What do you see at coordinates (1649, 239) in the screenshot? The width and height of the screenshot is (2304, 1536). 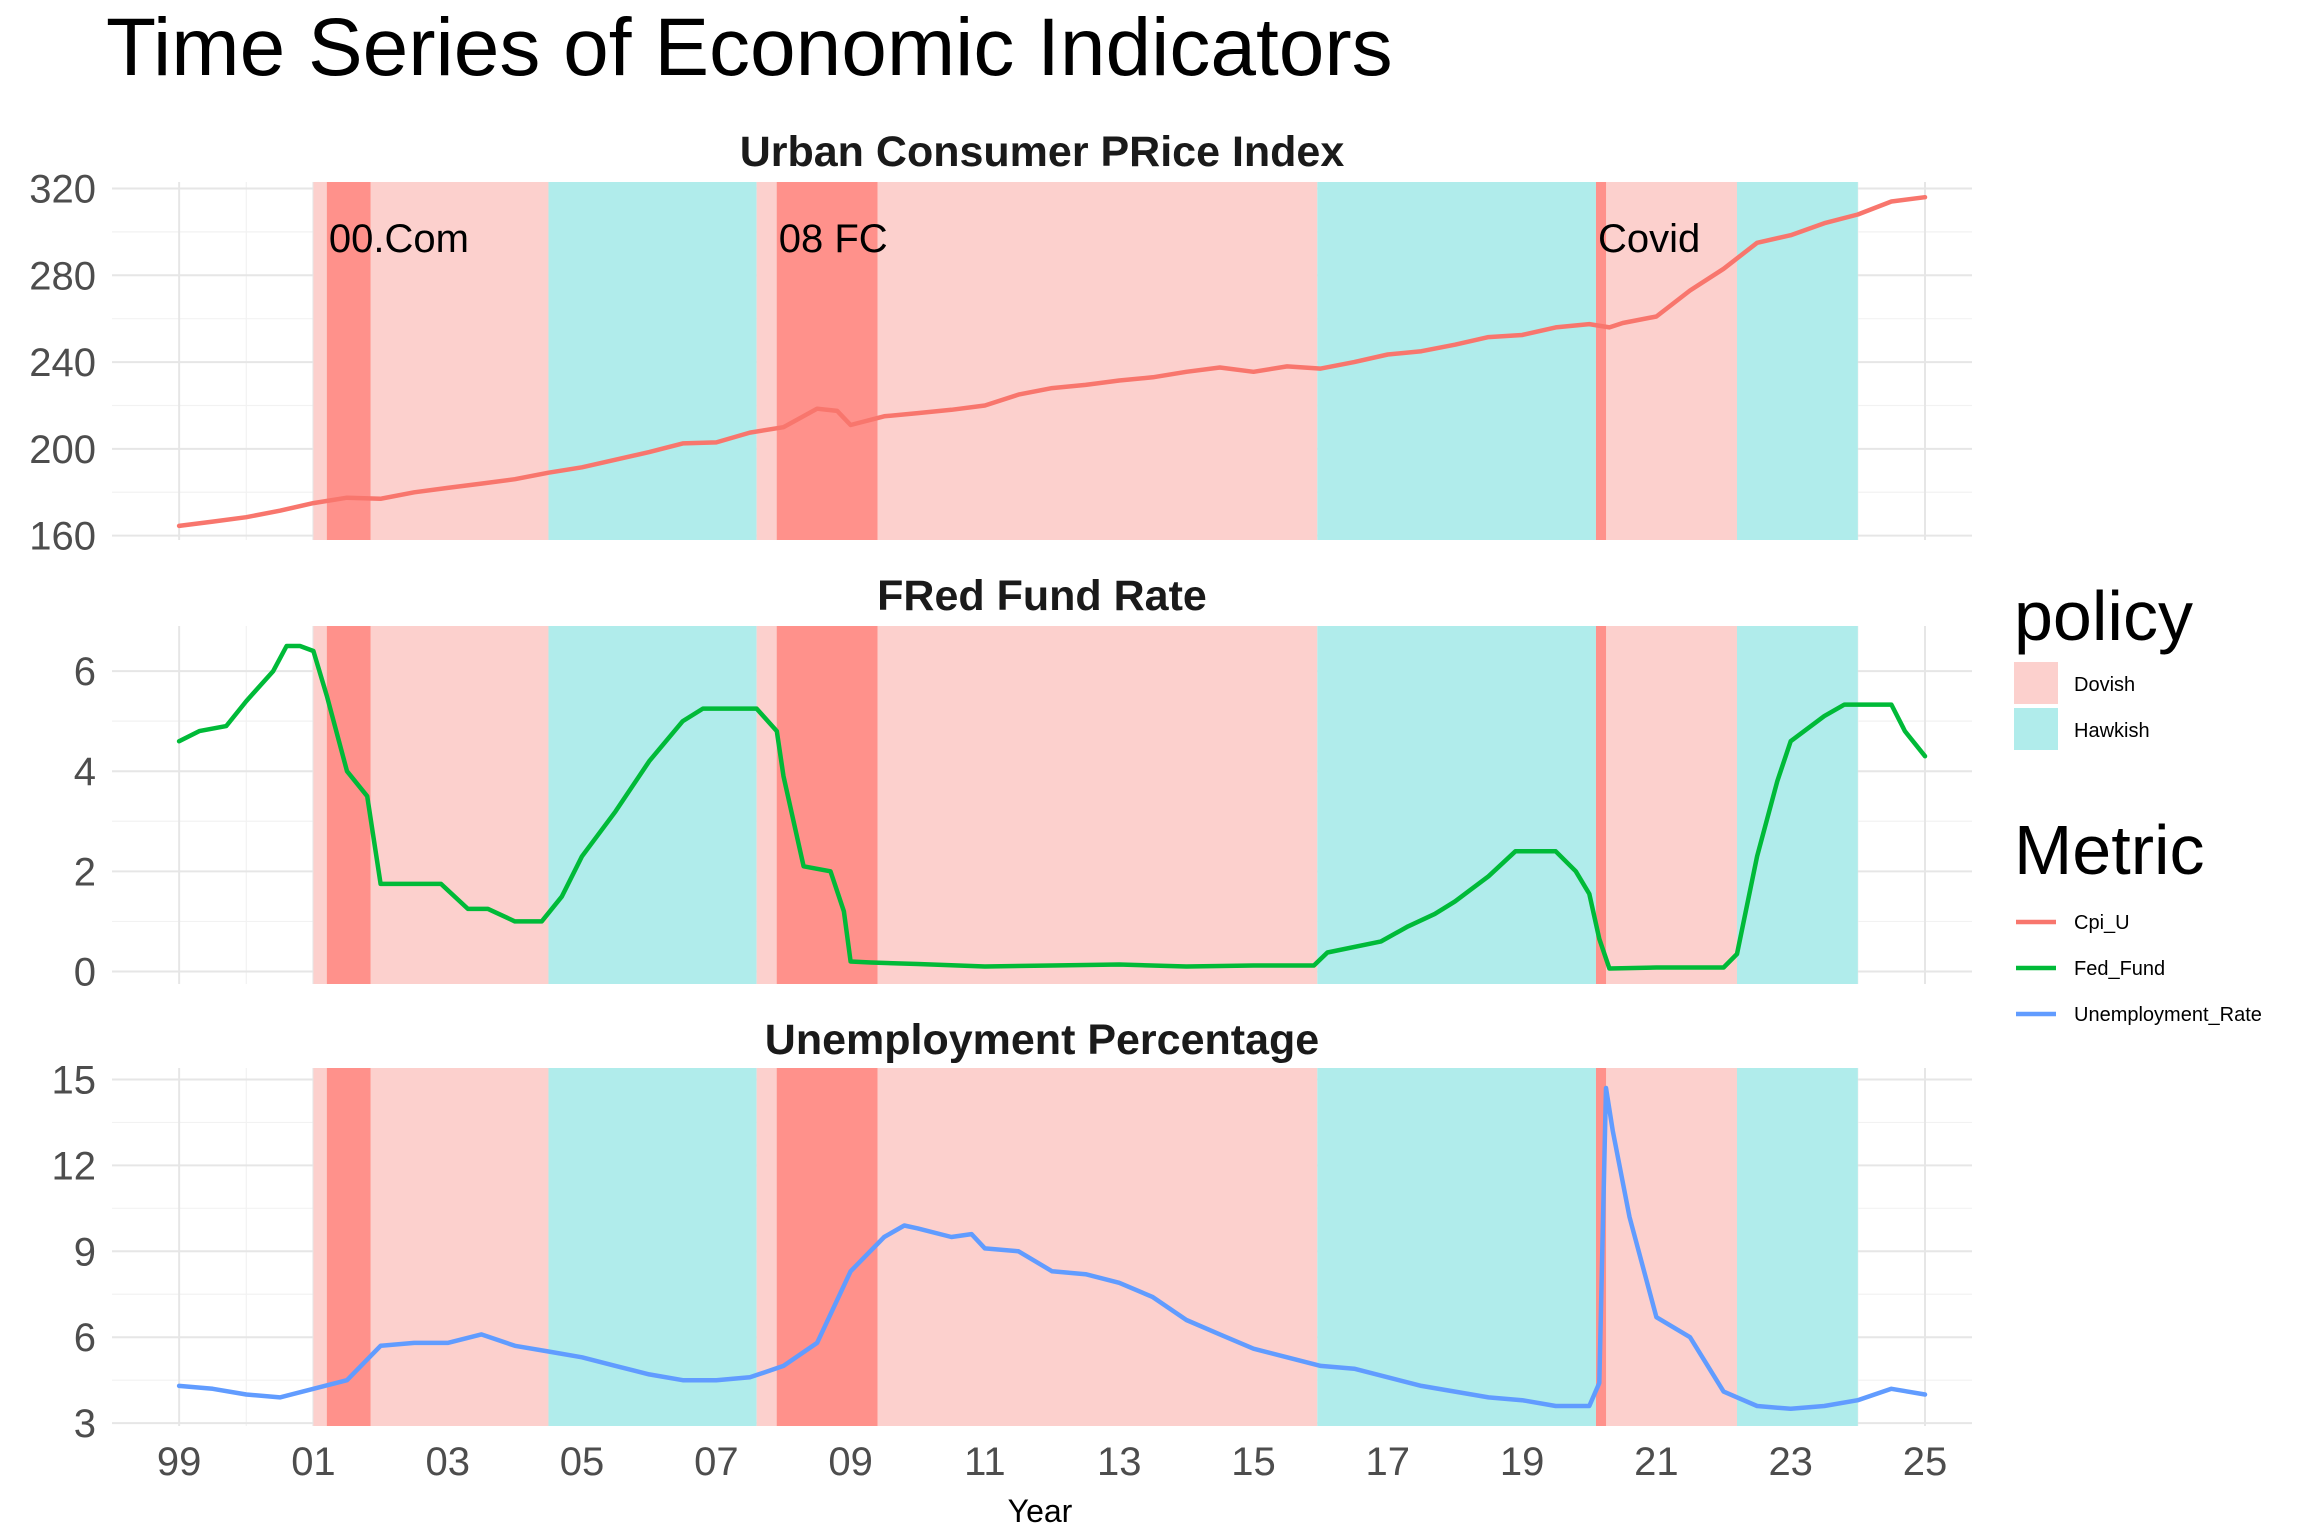 I see `crisis-label: Covid` at bounding box center [1649, 239].